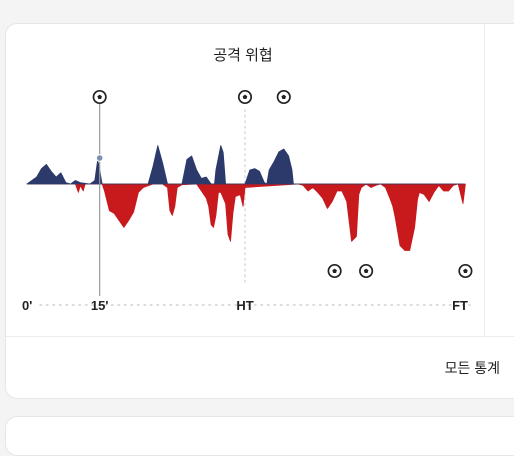 This screenshot has height=456, width=514. I want to click on away-momentum-area, so click(246, 217).